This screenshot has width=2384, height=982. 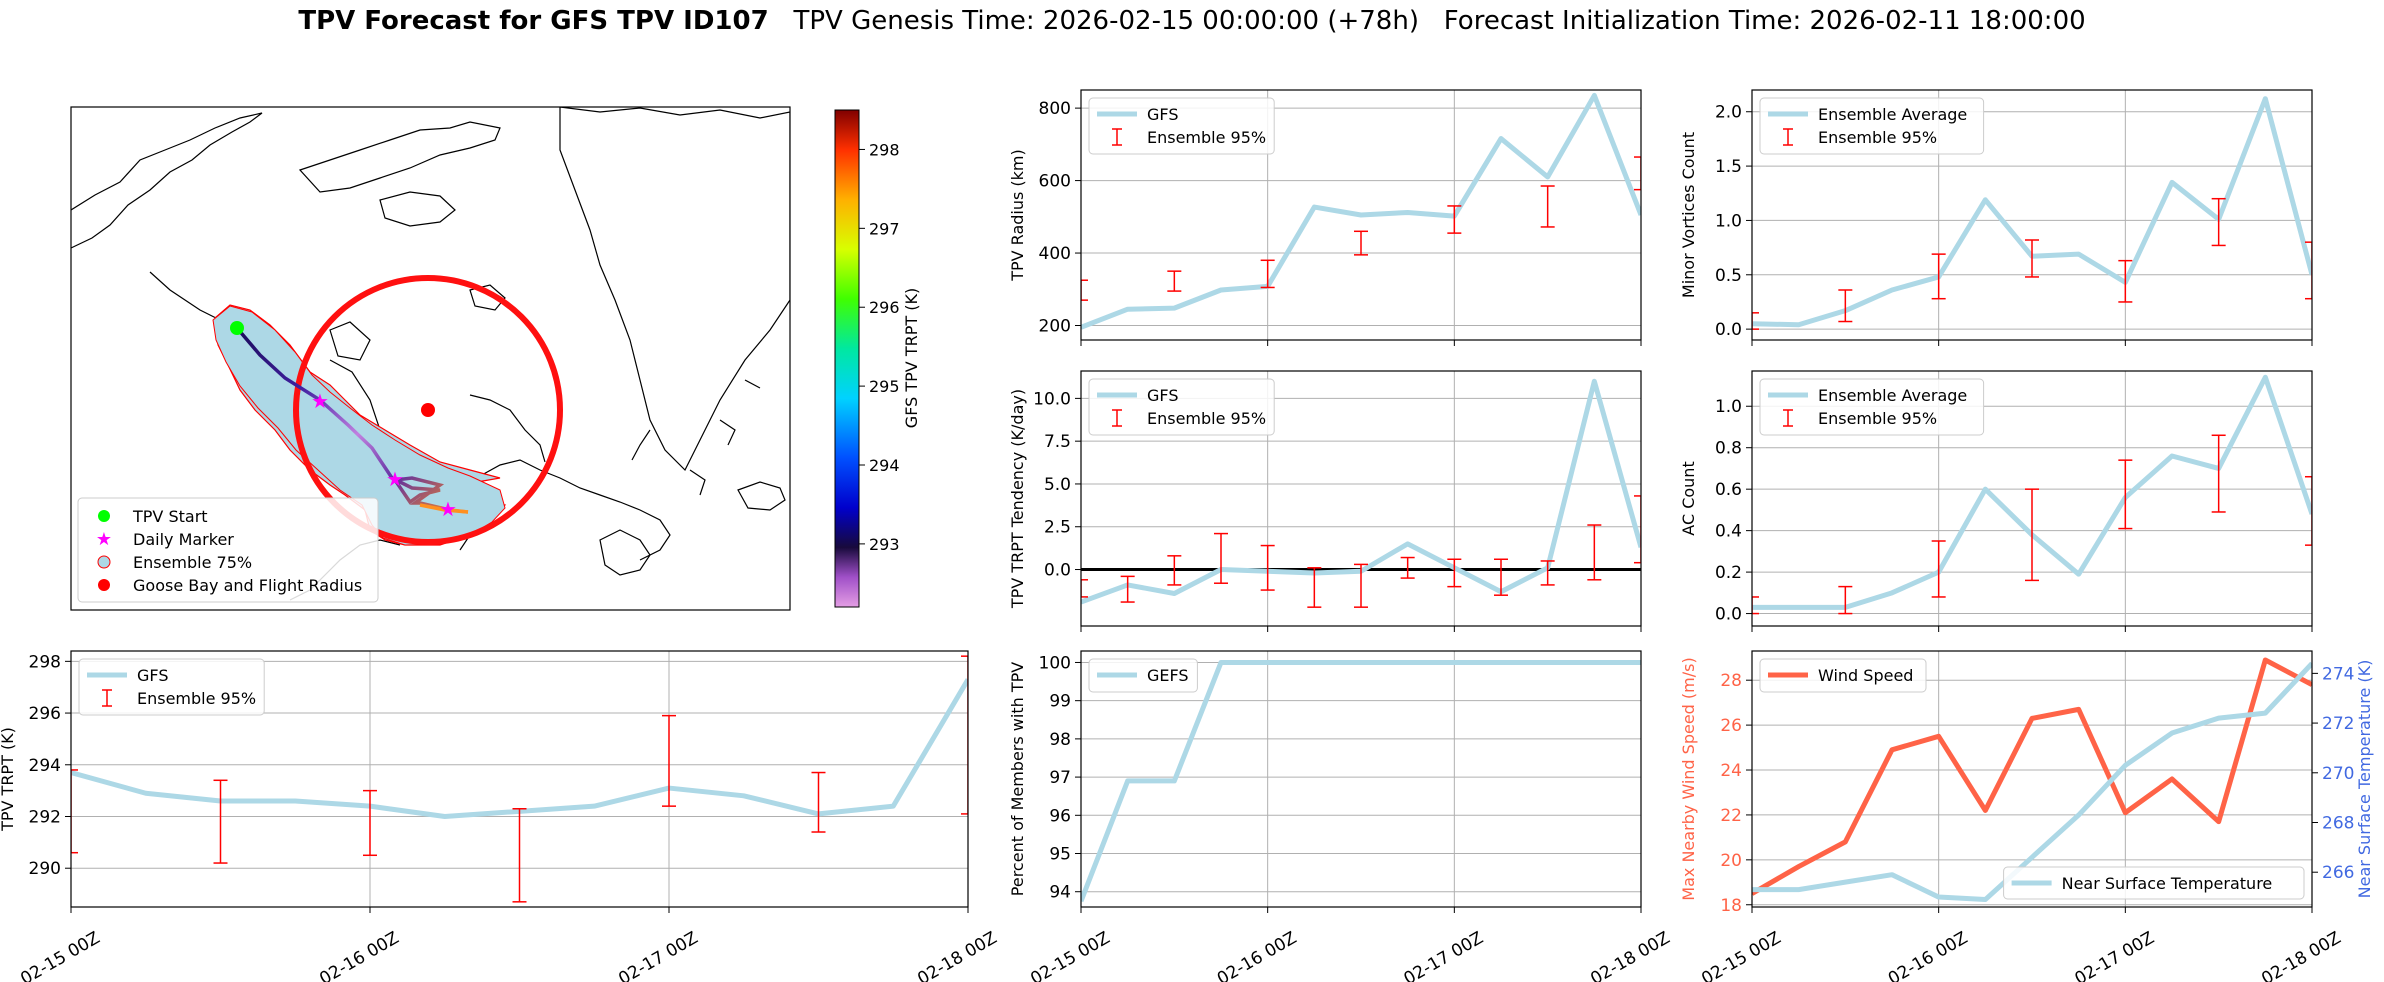 What do you see at coordinates (1168, 675) in the screenshot?
I see `percent-legend-label-0: GEFS` at bounding box center [1168, 675].